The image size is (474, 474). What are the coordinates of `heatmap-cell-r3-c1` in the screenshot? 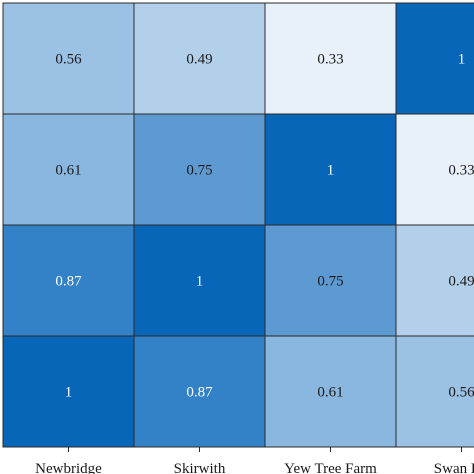 It's located at (199, 391).